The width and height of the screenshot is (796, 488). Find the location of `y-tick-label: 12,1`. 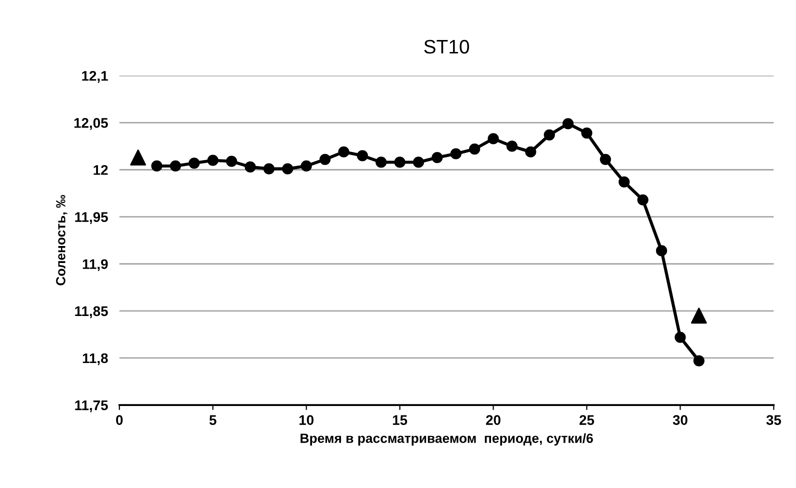

y-tick-label: 12,1 is located at coordinates (95, 76).